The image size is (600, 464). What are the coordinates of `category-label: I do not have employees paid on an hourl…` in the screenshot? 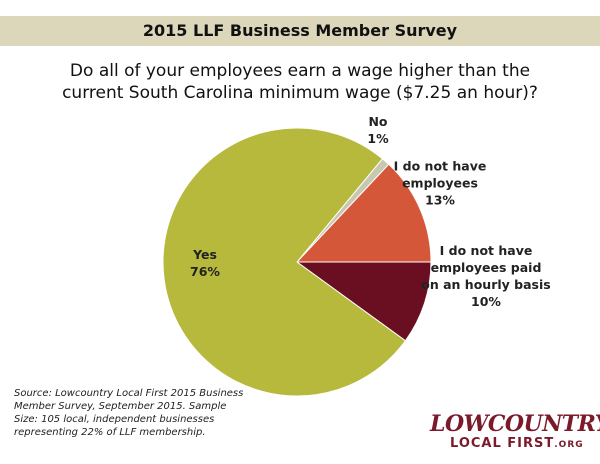 It's located at (486, 267).